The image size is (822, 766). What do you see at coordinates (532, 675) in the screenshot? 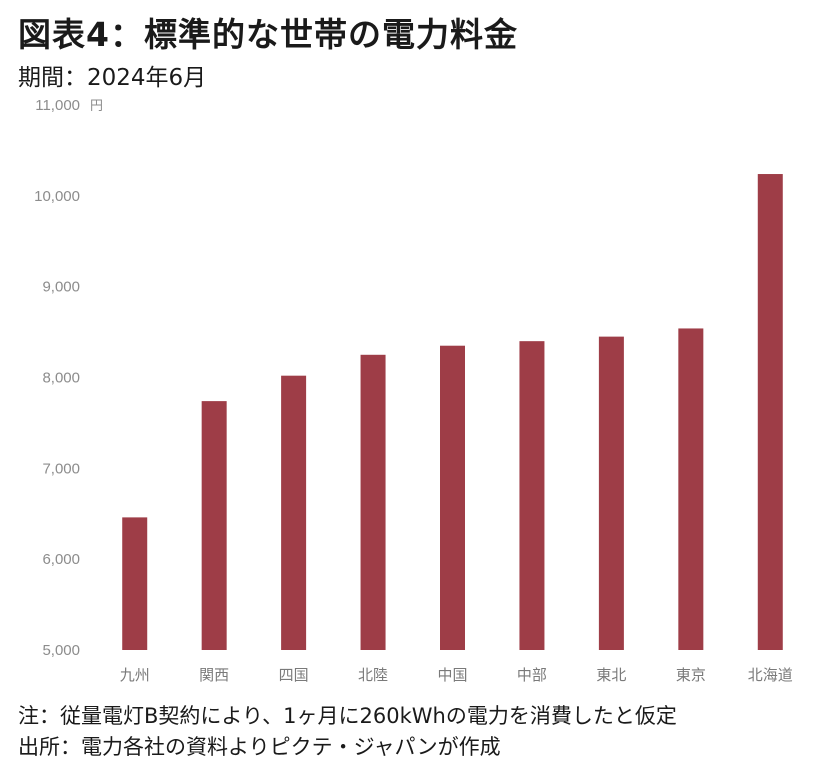
I see `x-category-label: 中部` at bounding box center [532, 675].